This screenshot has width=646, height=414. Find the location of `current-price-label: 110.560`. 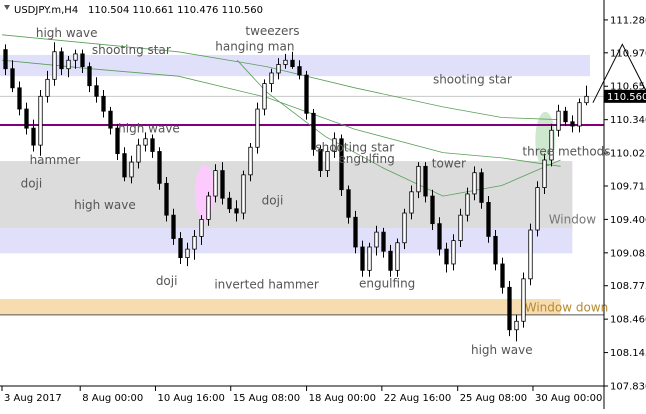

current-price-label: 110.560 is located at coordinates (626, 97).